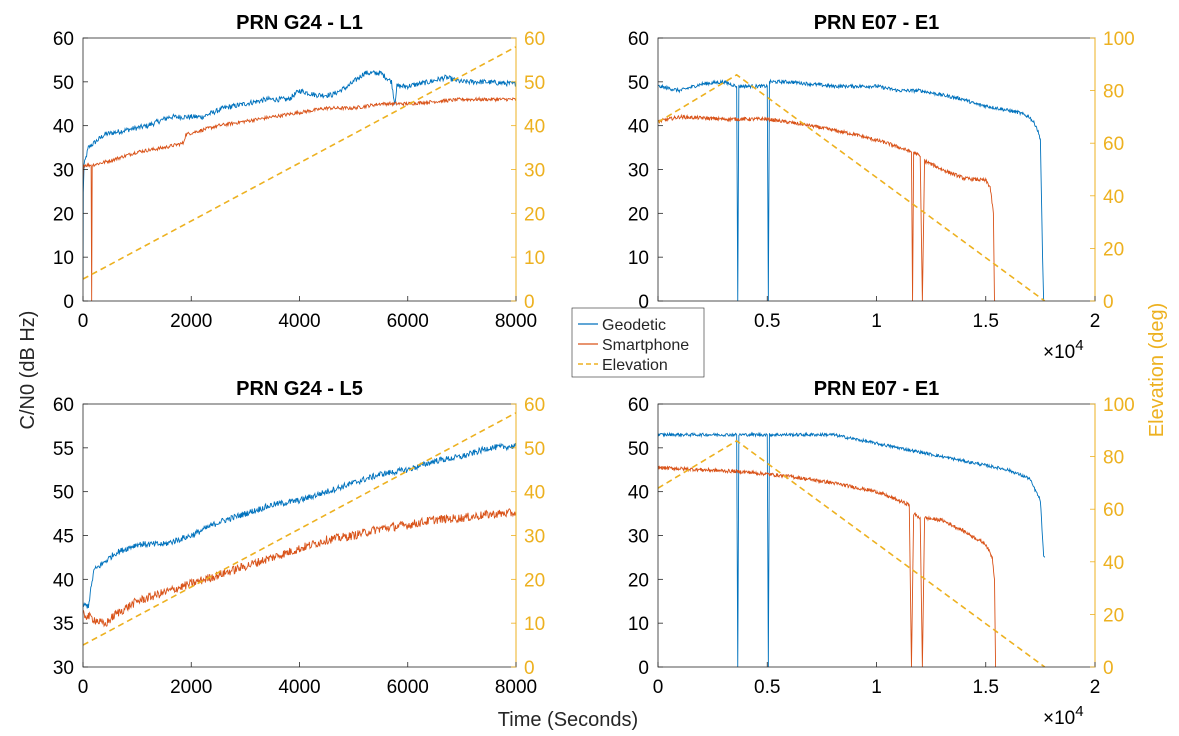  Describe the element at coordinates (63, 537) in the screenshot. I see `y-tick-label: 45` at that location.